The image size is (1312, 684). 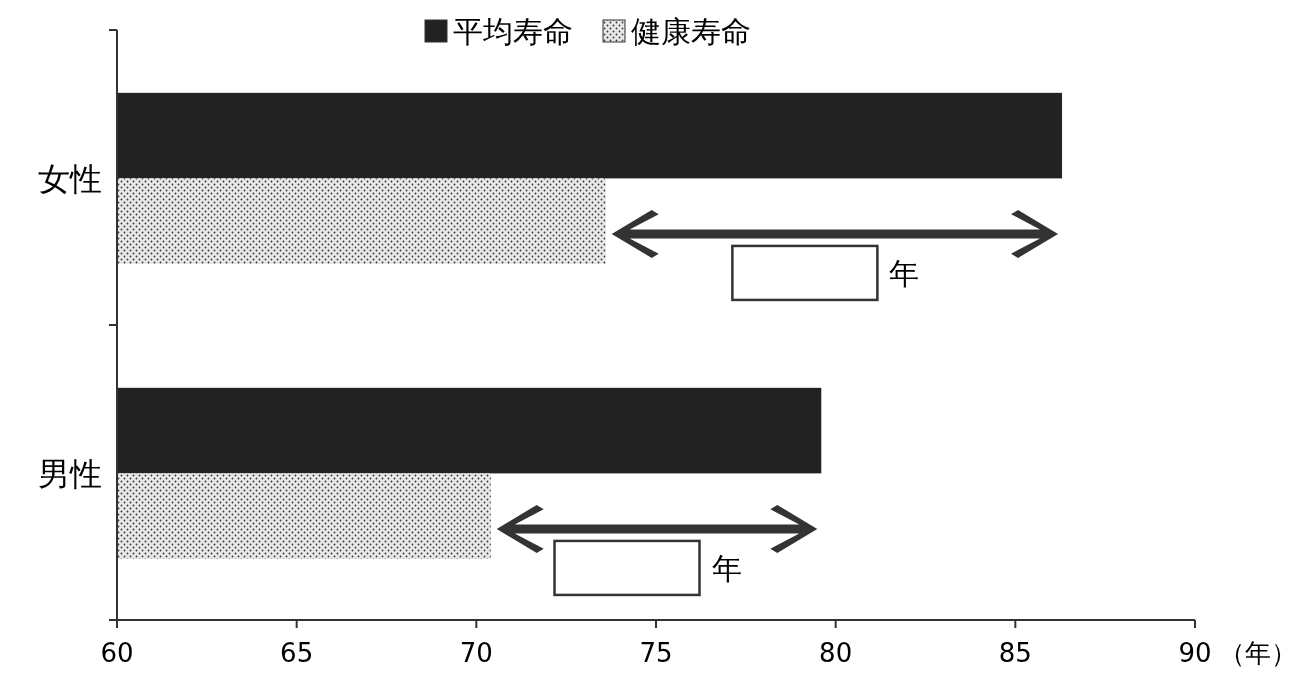 I want to click on x-tick-label: 65, so click(x=297, y=653).